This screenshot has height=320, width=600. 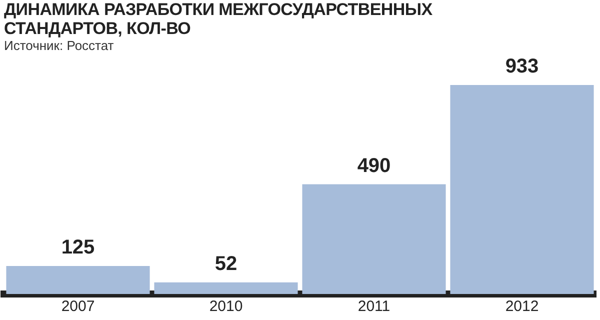 What do you see at coordinates (374, 307) in the screenshot?
I see `x-tick-label: 2011` at bounding box center [374, 307].